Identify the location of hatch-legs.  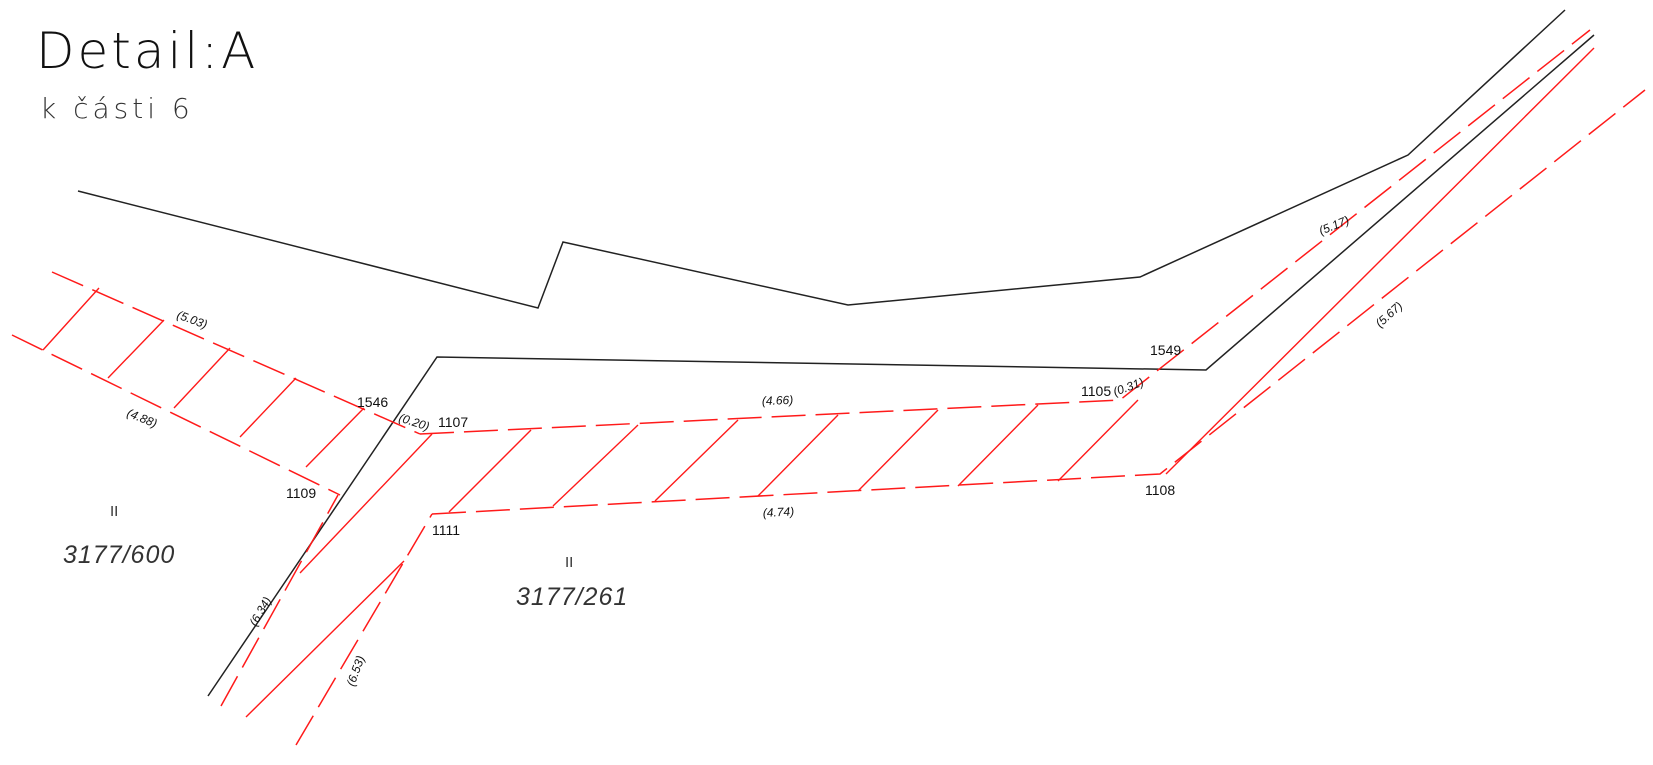
(339, 575).